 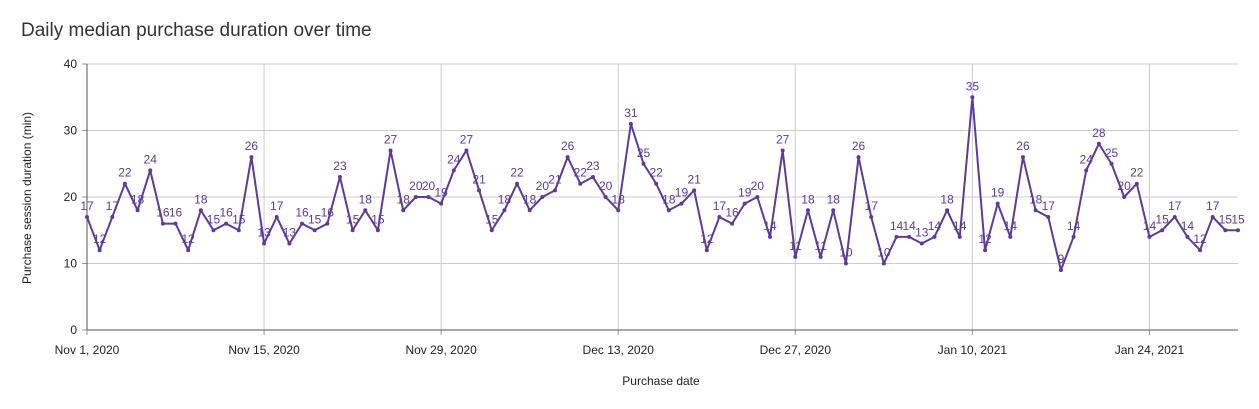 I want to click on data-label: 27, so click(x=467, y=139).